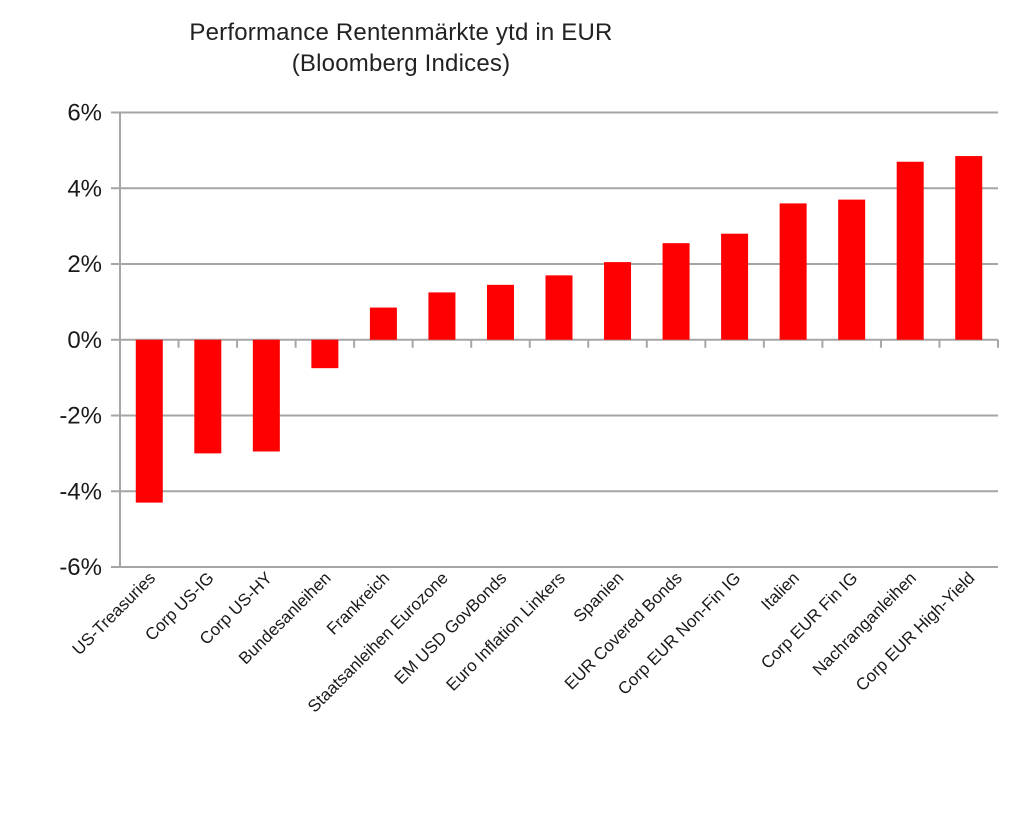 The image size is (1024, 814). I want to click on bar-8: Spanien: 2.05%, so click(618, 301).